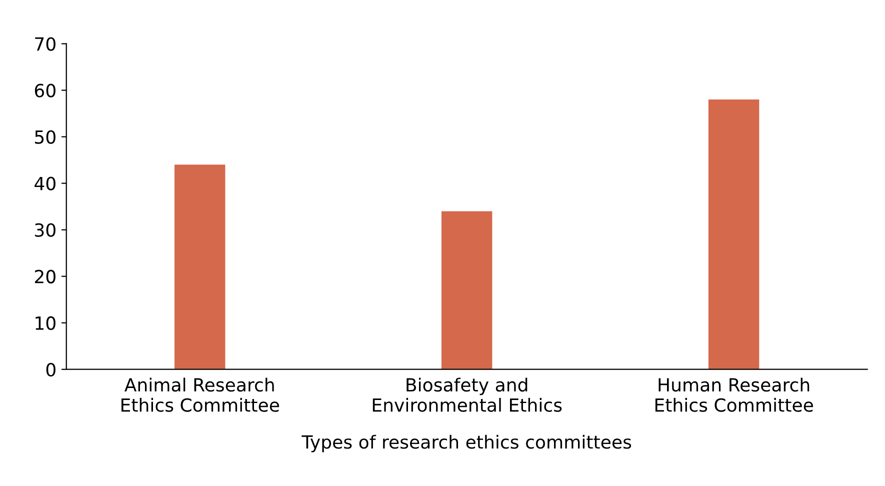 Image resolution: width=885 pixels, height=486 pixels. I want to click on x-tick-label: Biosafety and Environmental Ethics, so click(467, 395).